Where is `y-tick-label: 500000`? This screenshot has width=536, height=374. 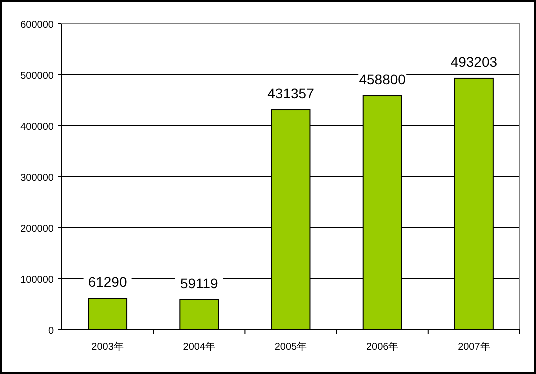
y-tick-label: 500000 is located at coordinates (37, 76).